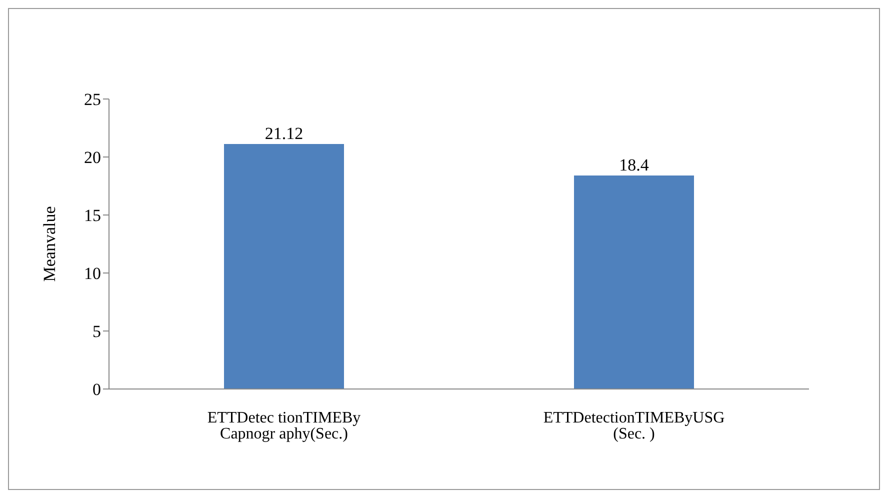 The image size is (890, 499). Describe the element at coordinates (92, 158) in the screenshot. I see `y-tick-label: 20` at that location.